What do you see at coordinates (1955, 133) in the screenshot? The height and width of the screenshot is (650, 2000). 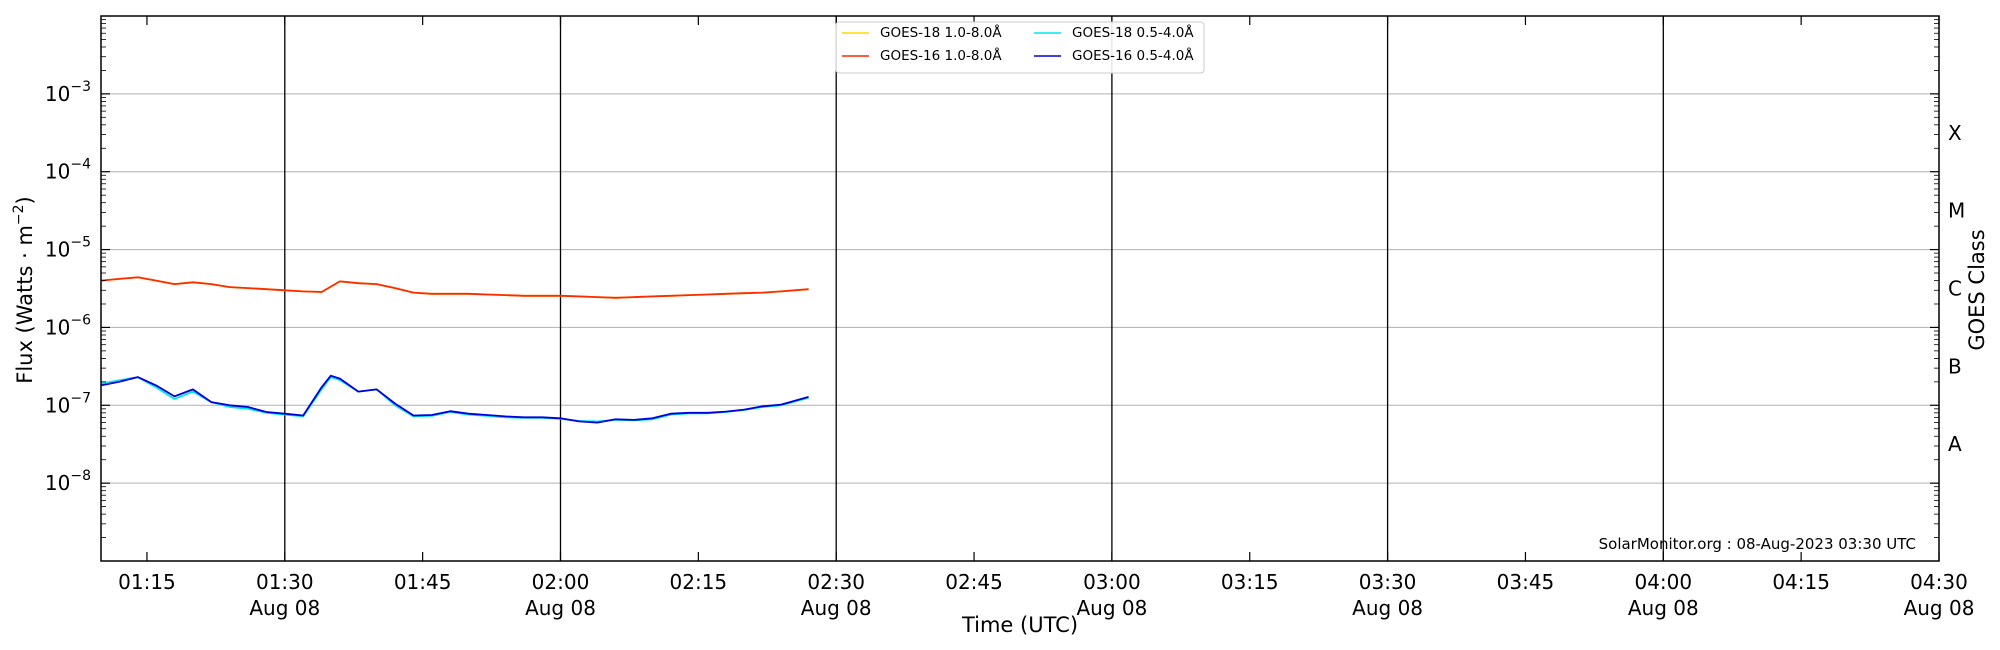 I see `goes-class-label: X` at bounding box center [1955, 133].